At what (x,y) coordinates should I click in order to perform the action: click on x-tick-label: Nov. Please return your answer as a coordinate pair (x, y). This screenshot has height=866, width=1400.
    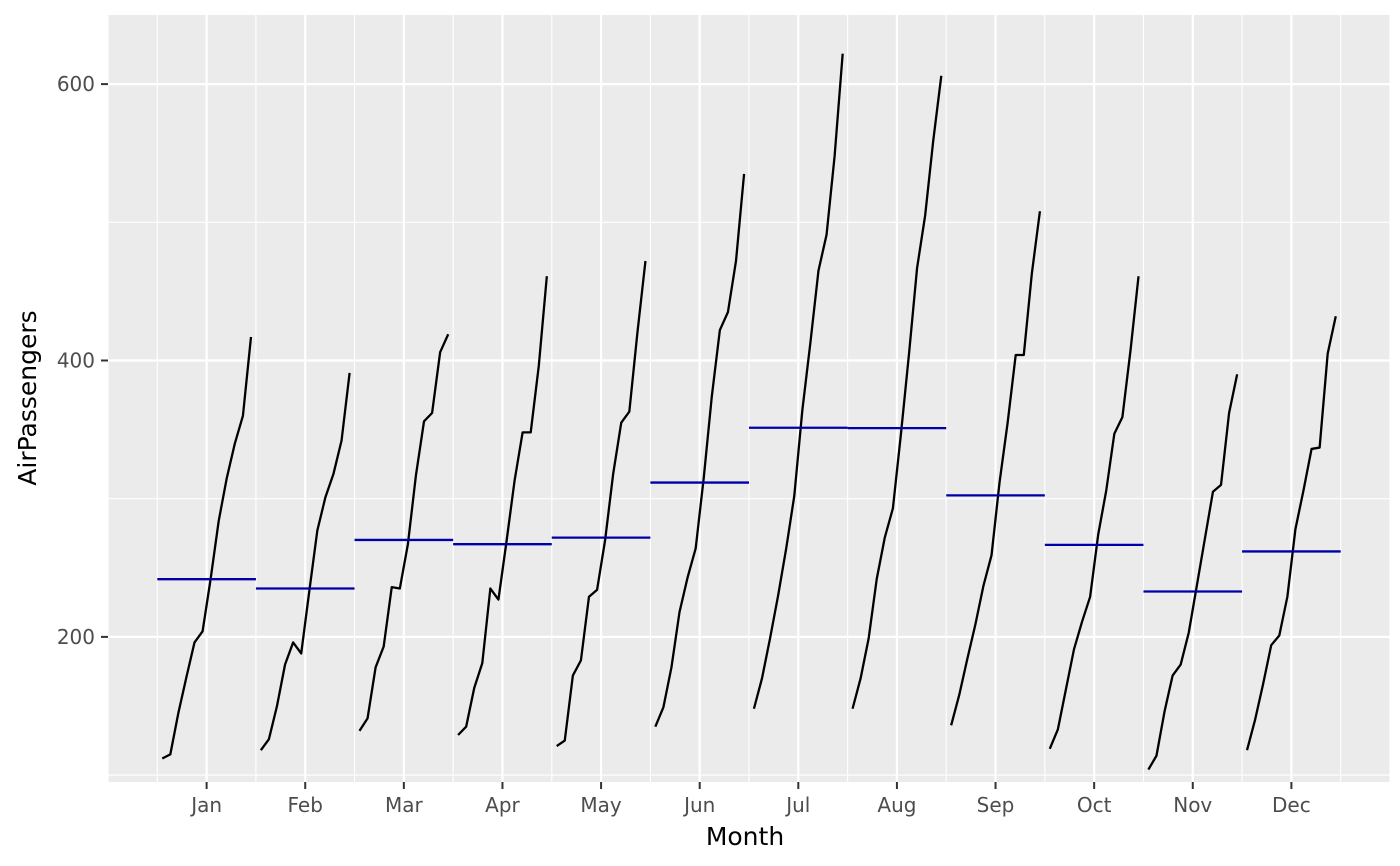
    Looking at the image, I should click on (1192, 805).